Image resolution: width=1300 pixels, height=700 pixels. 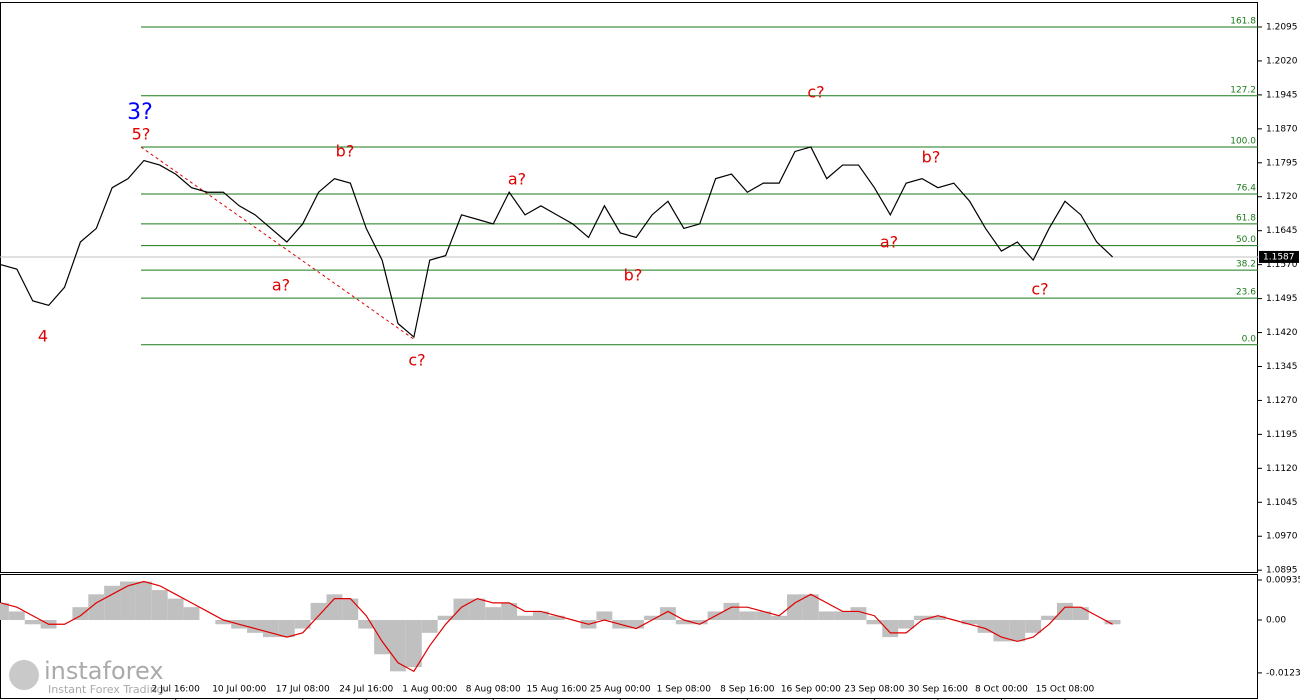 What do you see at coordinates (874, 690) in the screenshot?
I see `x-tick-label: 23 Sep 08:00` at bounding box center [874, 690].